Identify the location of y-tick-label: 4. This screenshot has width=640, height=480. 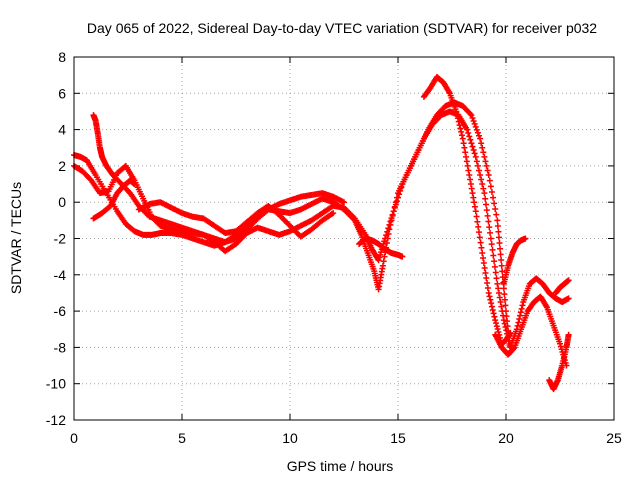
(62, 130).